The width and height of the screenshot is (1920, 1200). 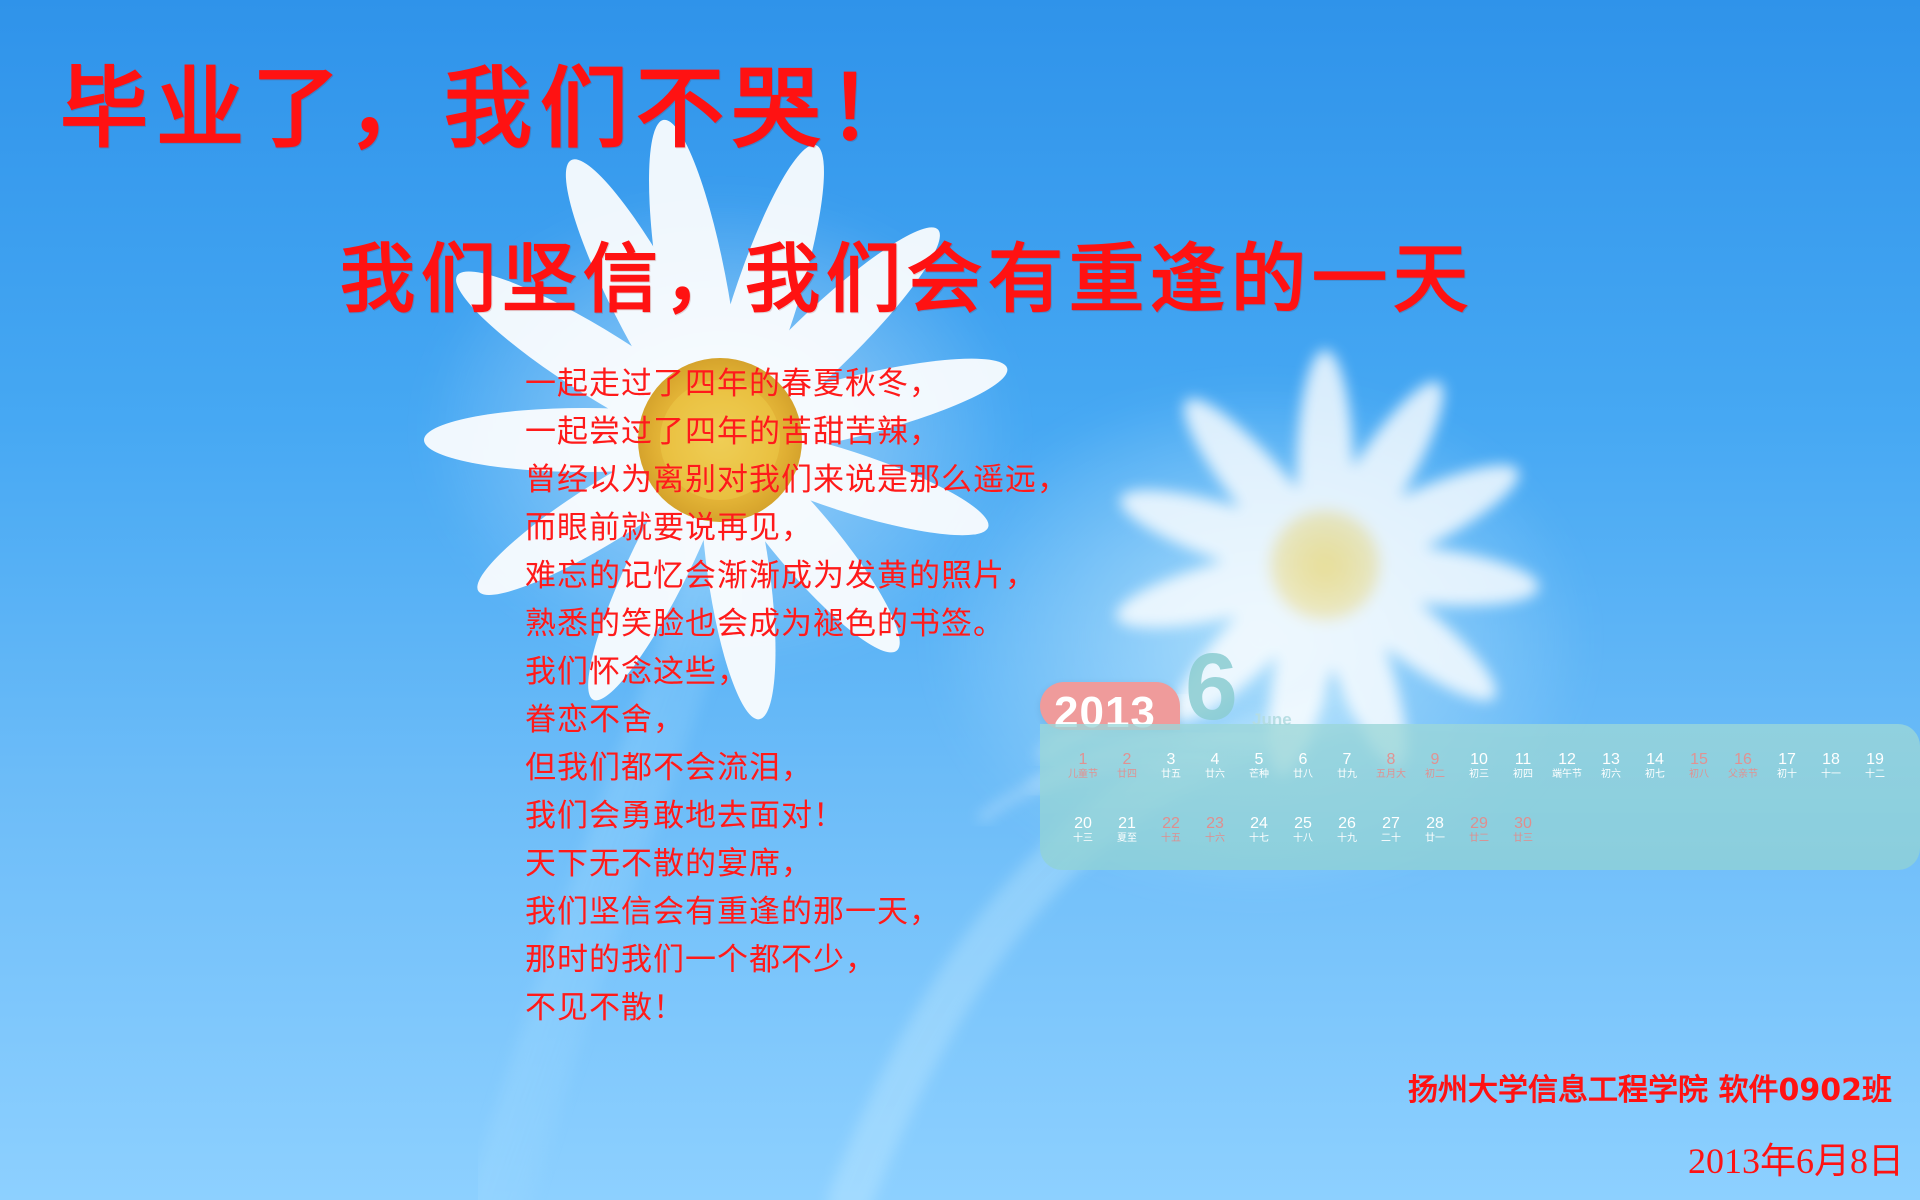 What do you see at coordinates (1259, 759) in the screenshot?
I see `calendar-day-number: 5` at bounding box center [1259, 759].